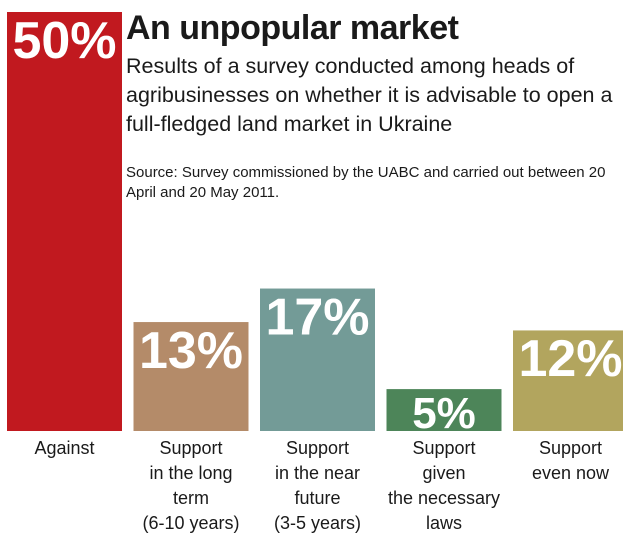 The width and height of the screenshot is (623, 542). I want to click on category-label-line: laws, so click(443, 523).